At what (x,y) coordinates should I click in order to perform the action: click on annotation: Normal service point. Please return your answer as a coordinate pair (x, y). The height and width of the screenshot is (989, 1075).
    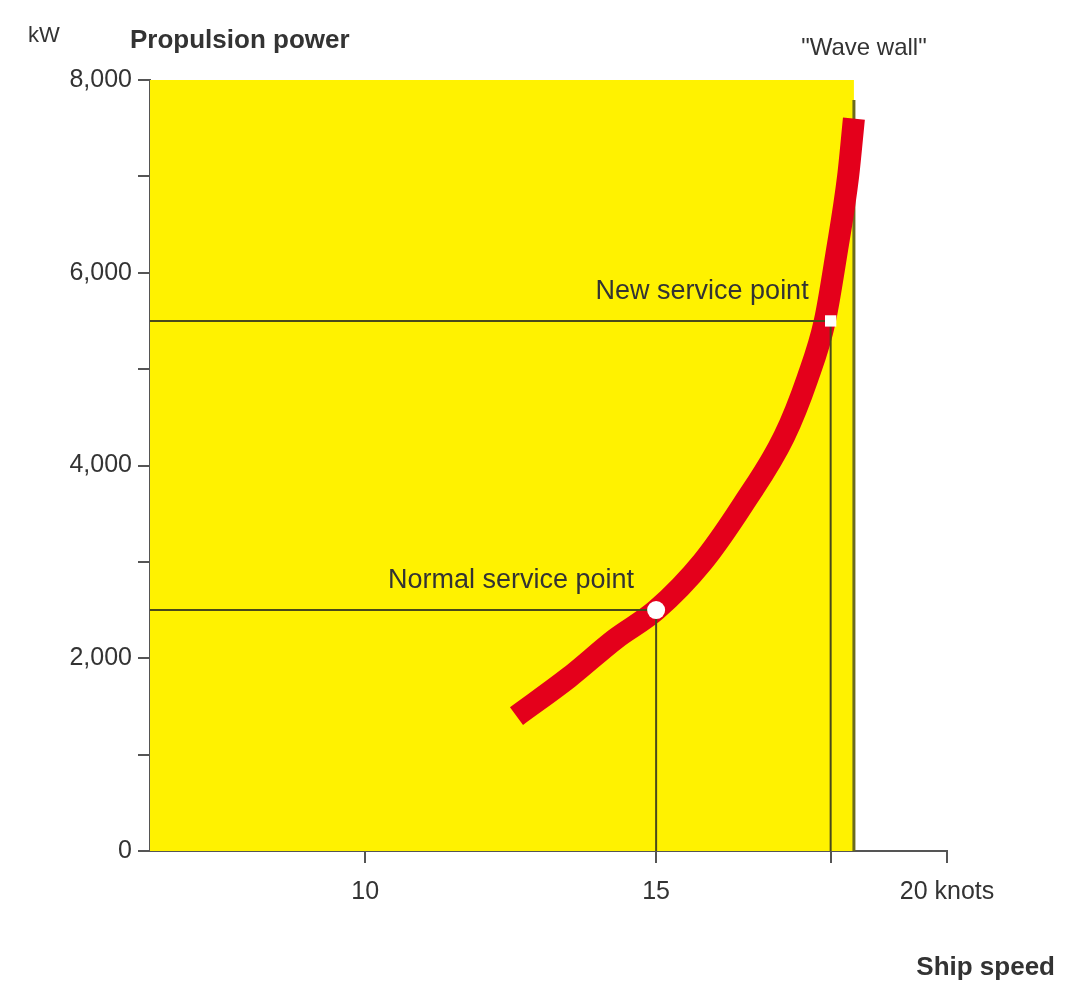
    Looking at the image, I should click on (511, 579).